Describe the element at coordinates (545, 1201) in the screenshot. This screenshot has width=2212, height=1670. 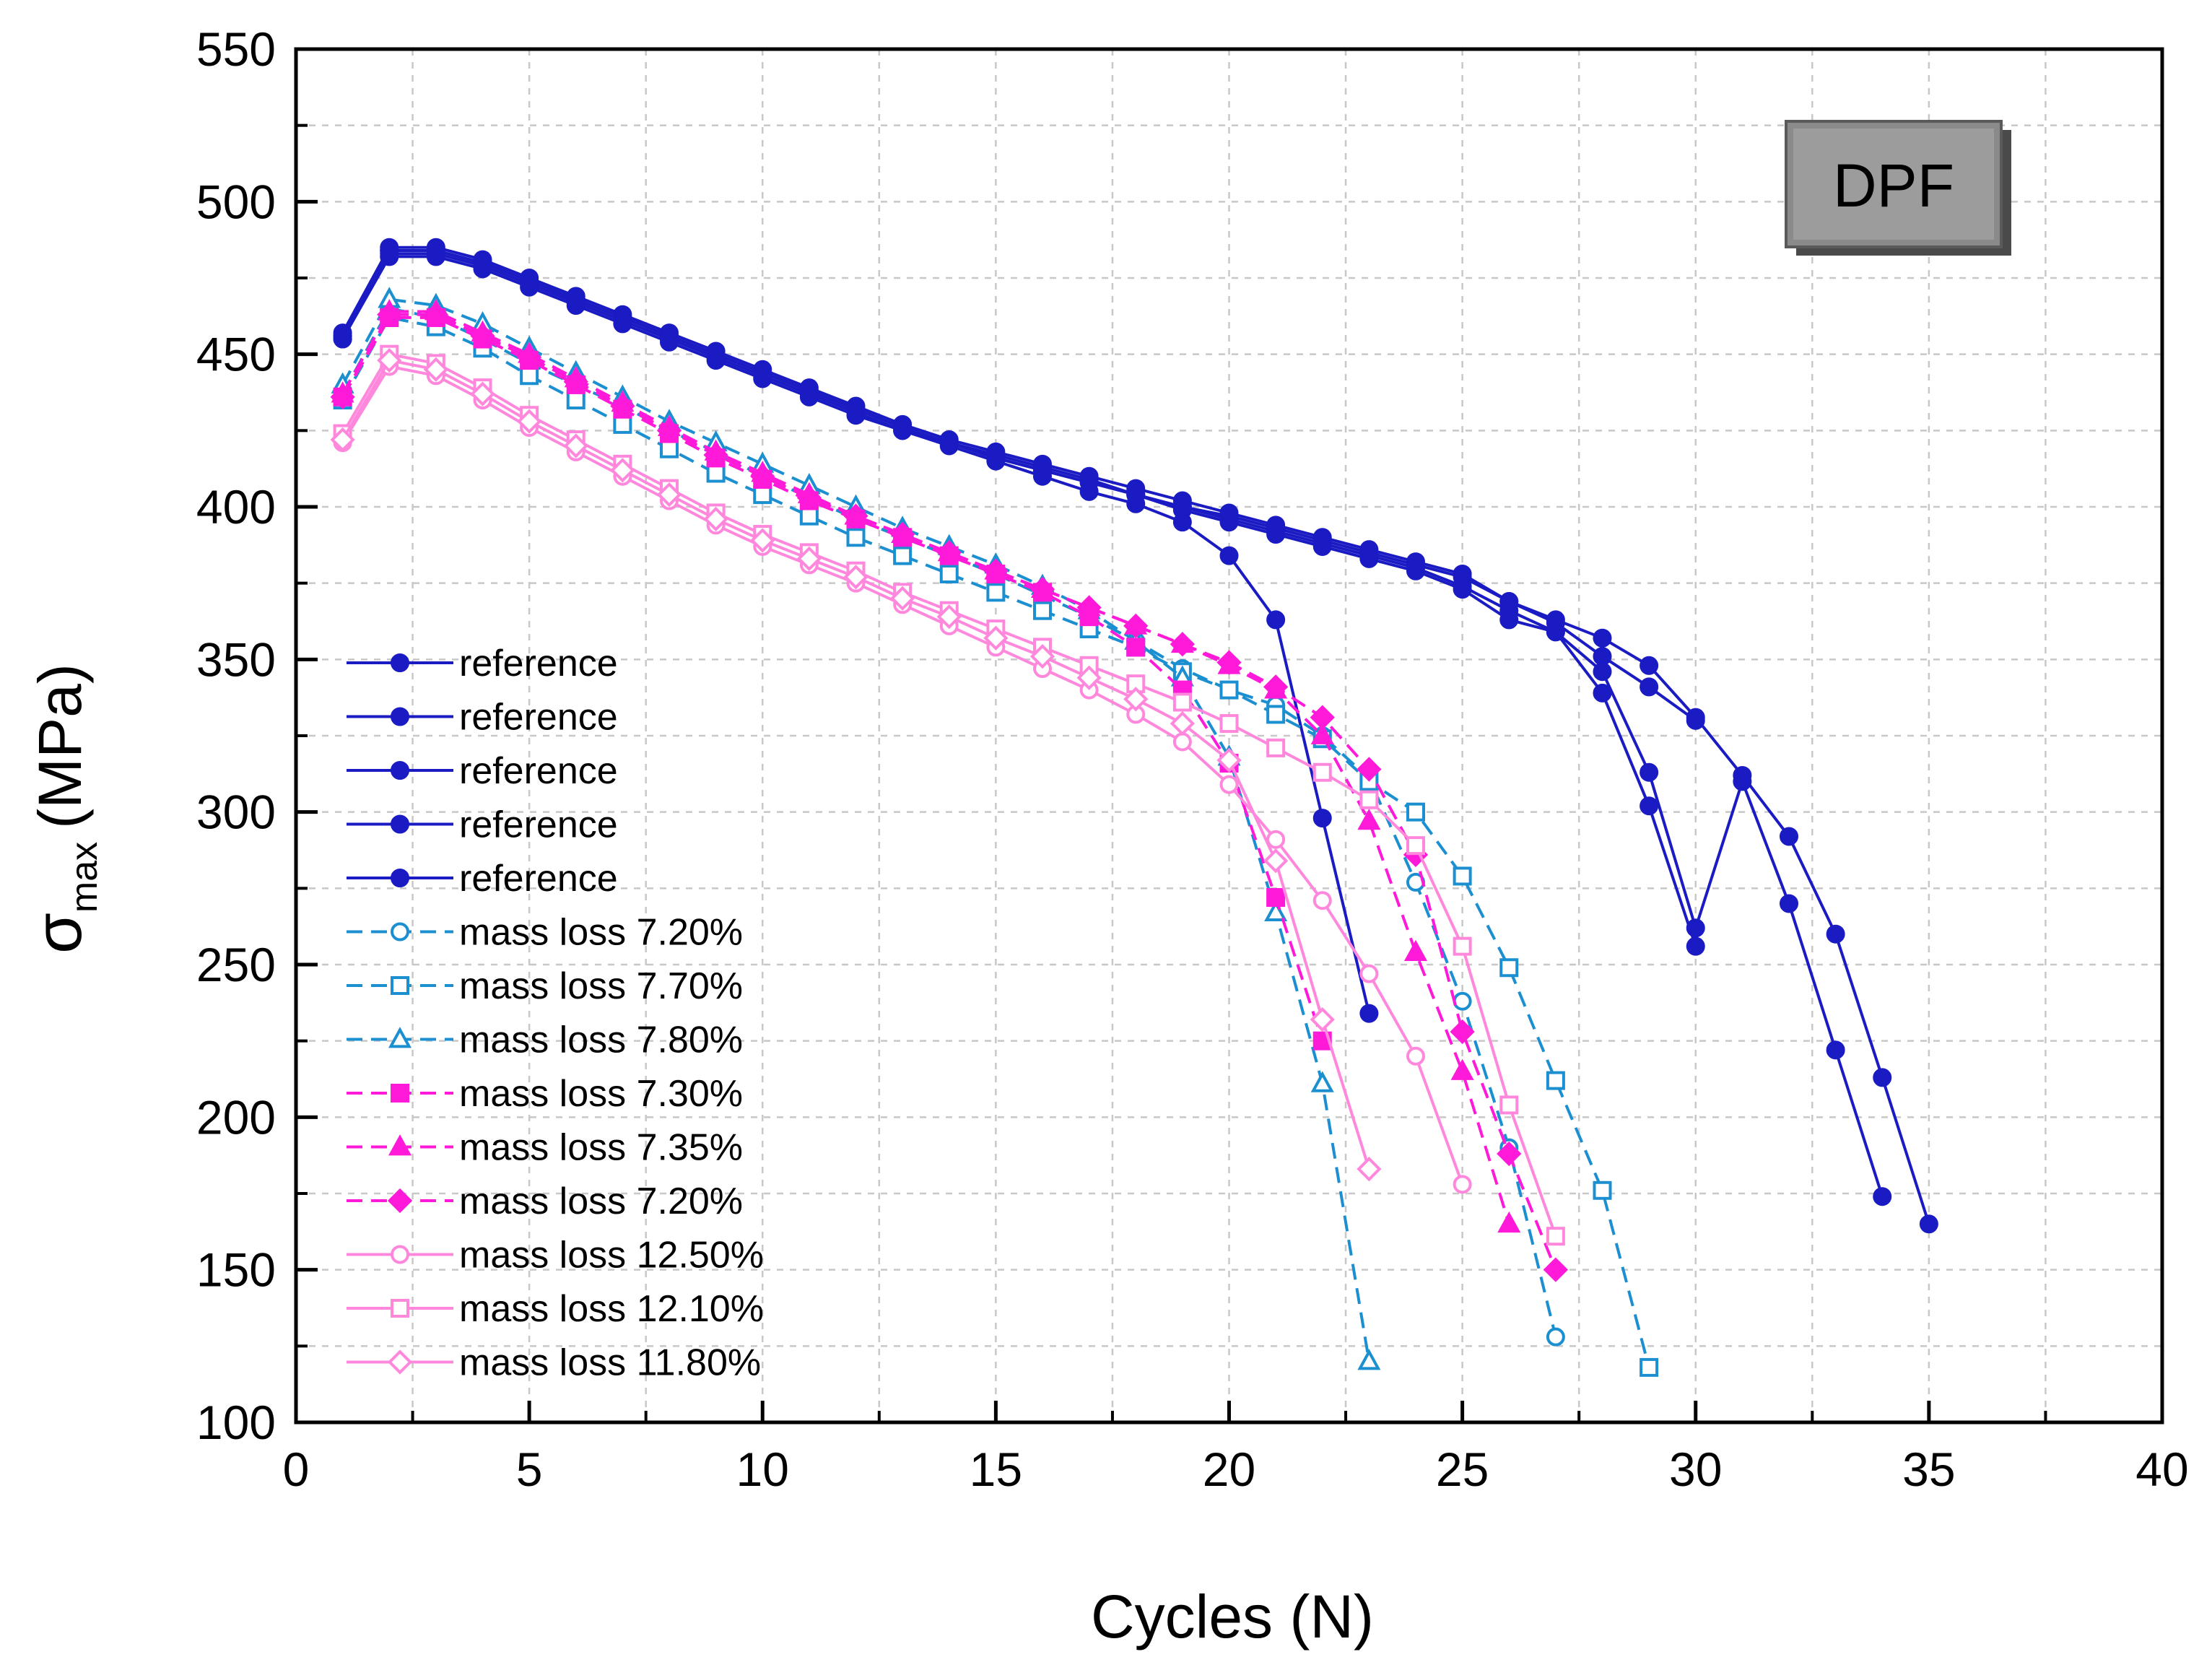
I see `legend-item: mass loss 7.20%` at that location.